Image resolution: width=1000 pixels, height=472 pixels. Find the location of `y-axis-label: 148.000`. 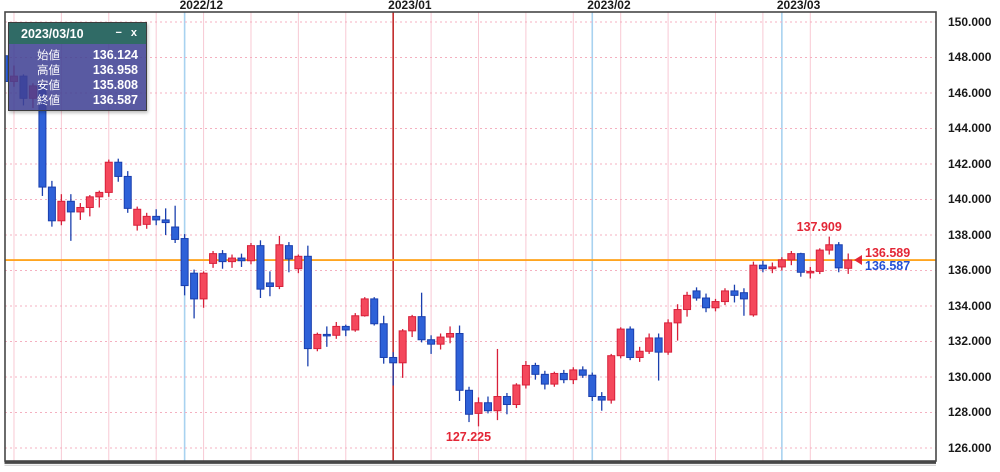

y-axis-label: 148.000 is located at coordinates (970, 57).